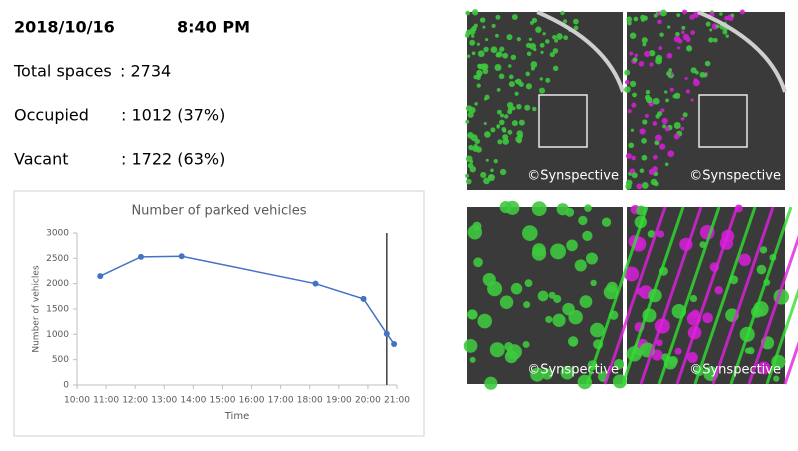  What do you see at coordinates (64, 27) in the screenshot?
I see `date: 2018/10/16` at bounding box center [64, 27].